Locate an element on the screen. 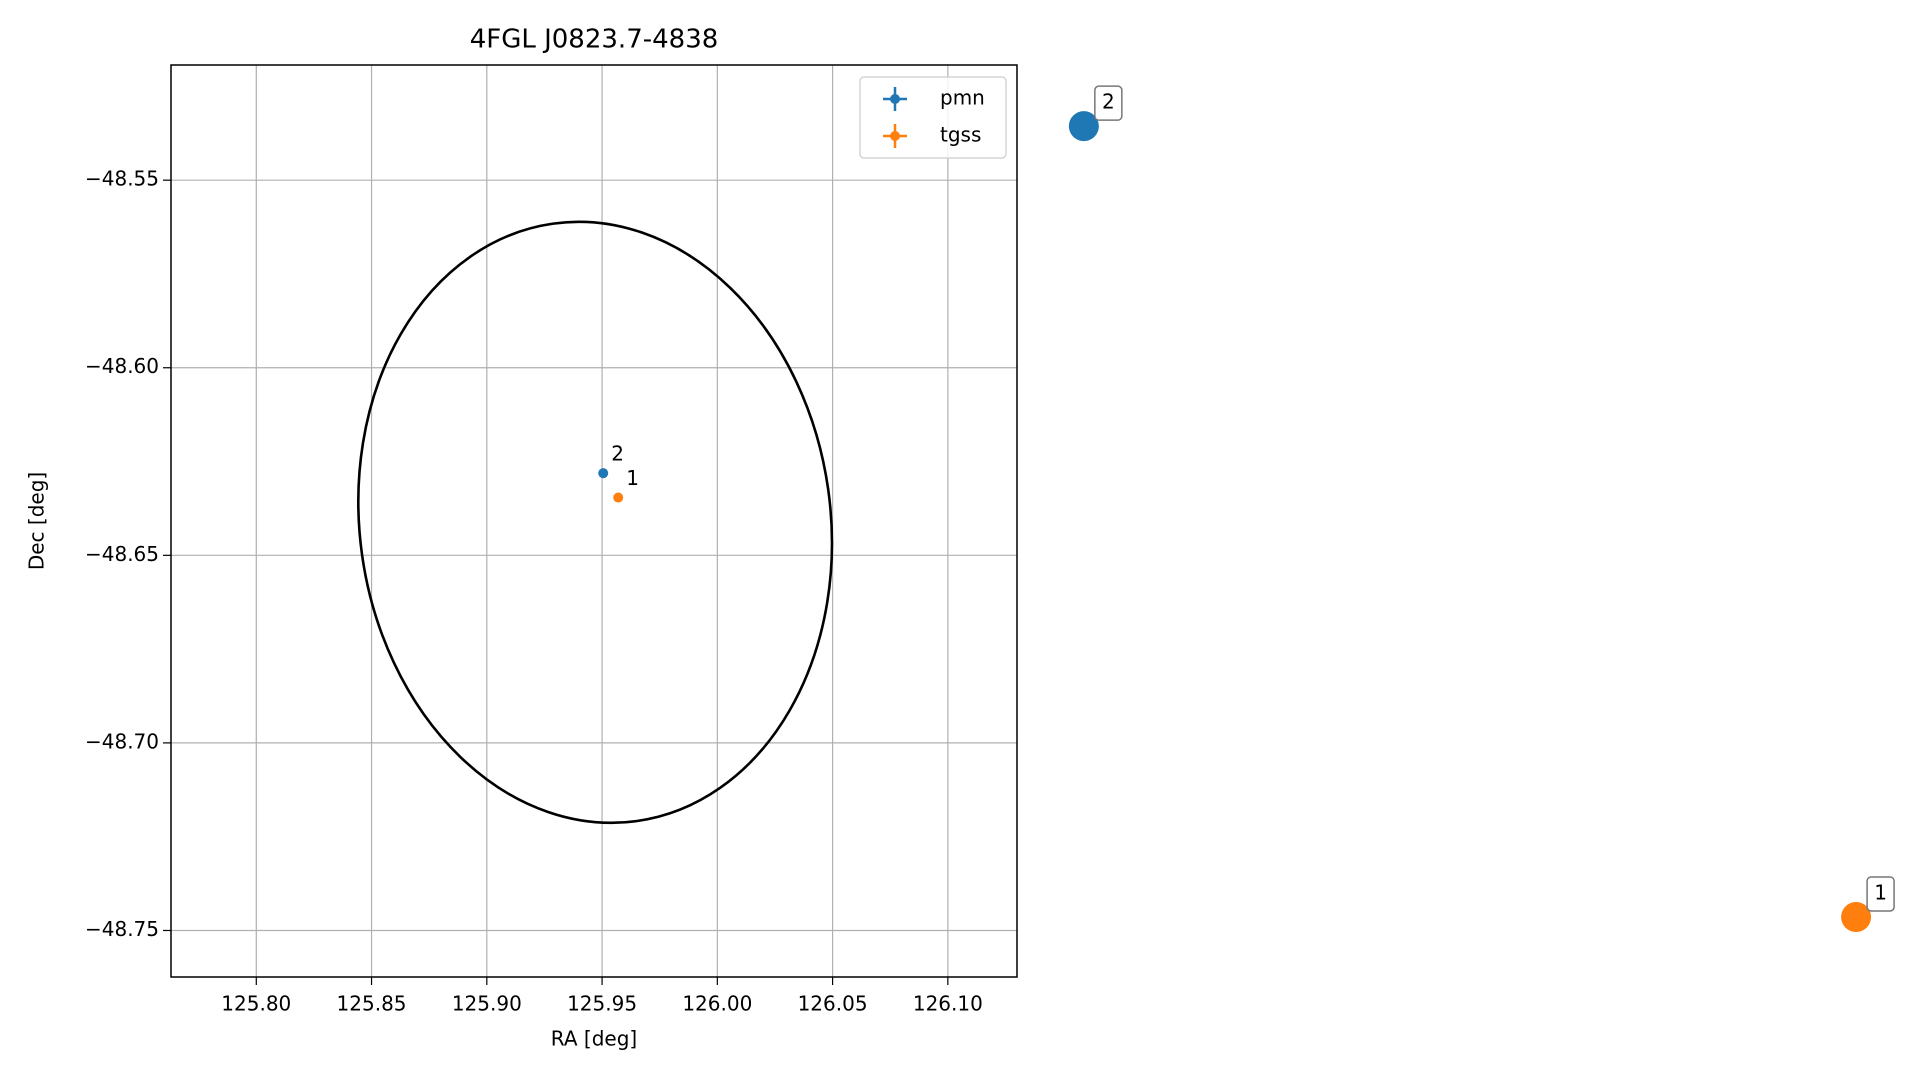 The height and width of the screenshot is (1080, 1919). x-tick-label: 125.95 is located at coordinates (602, 1004).